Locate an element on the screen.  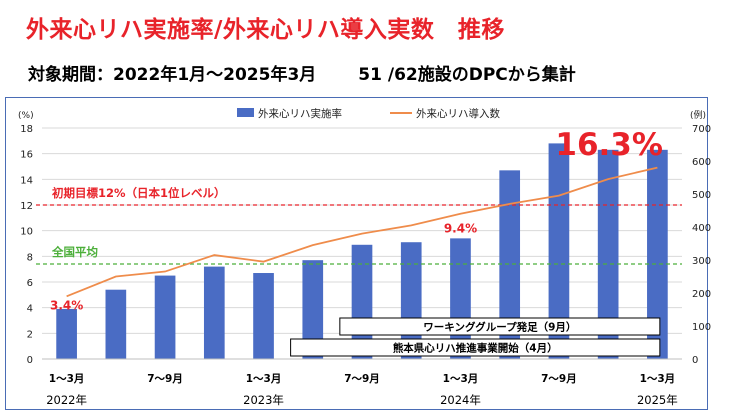
facilities-text: 51 /62施設のDPCから集計 is located at coordinates (467, 75).